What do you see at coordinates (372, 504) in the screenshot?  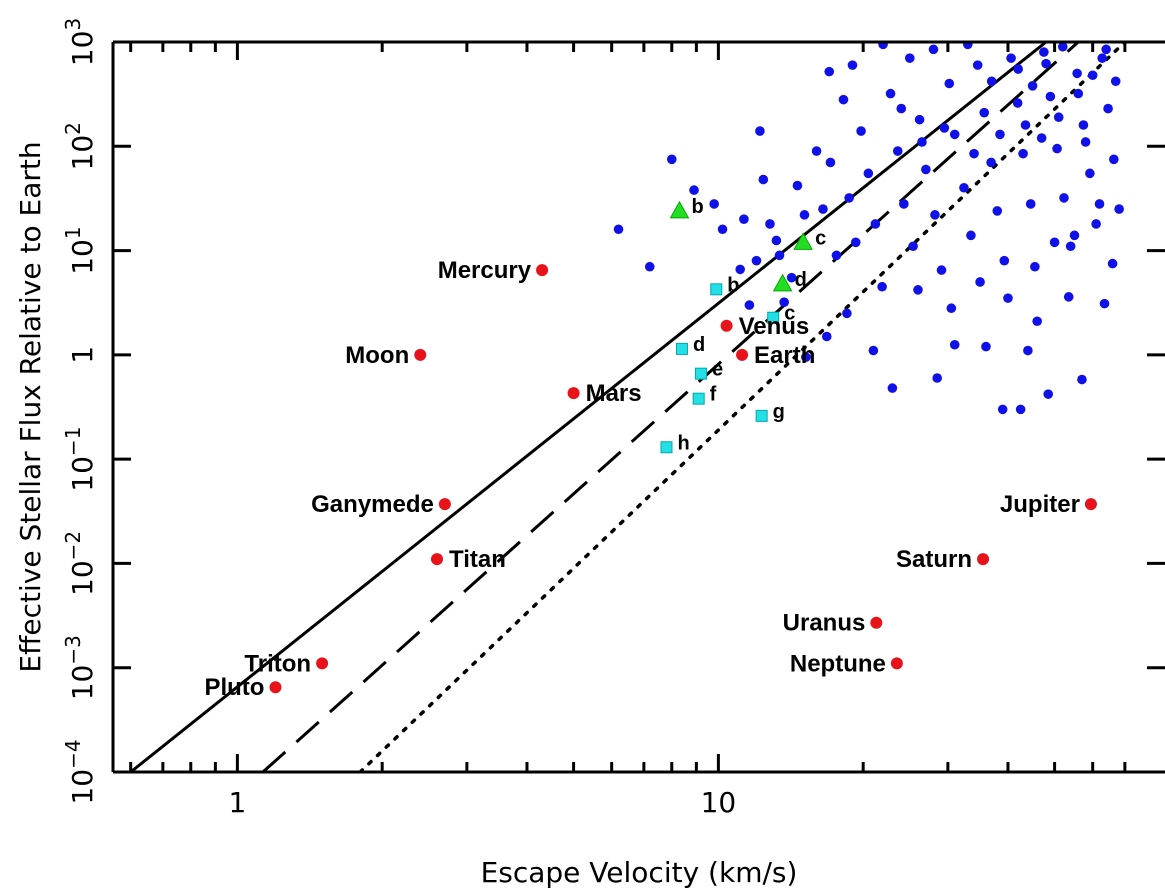 I see `solar-body-label: Ganymede` at bounding box center [372, 504].